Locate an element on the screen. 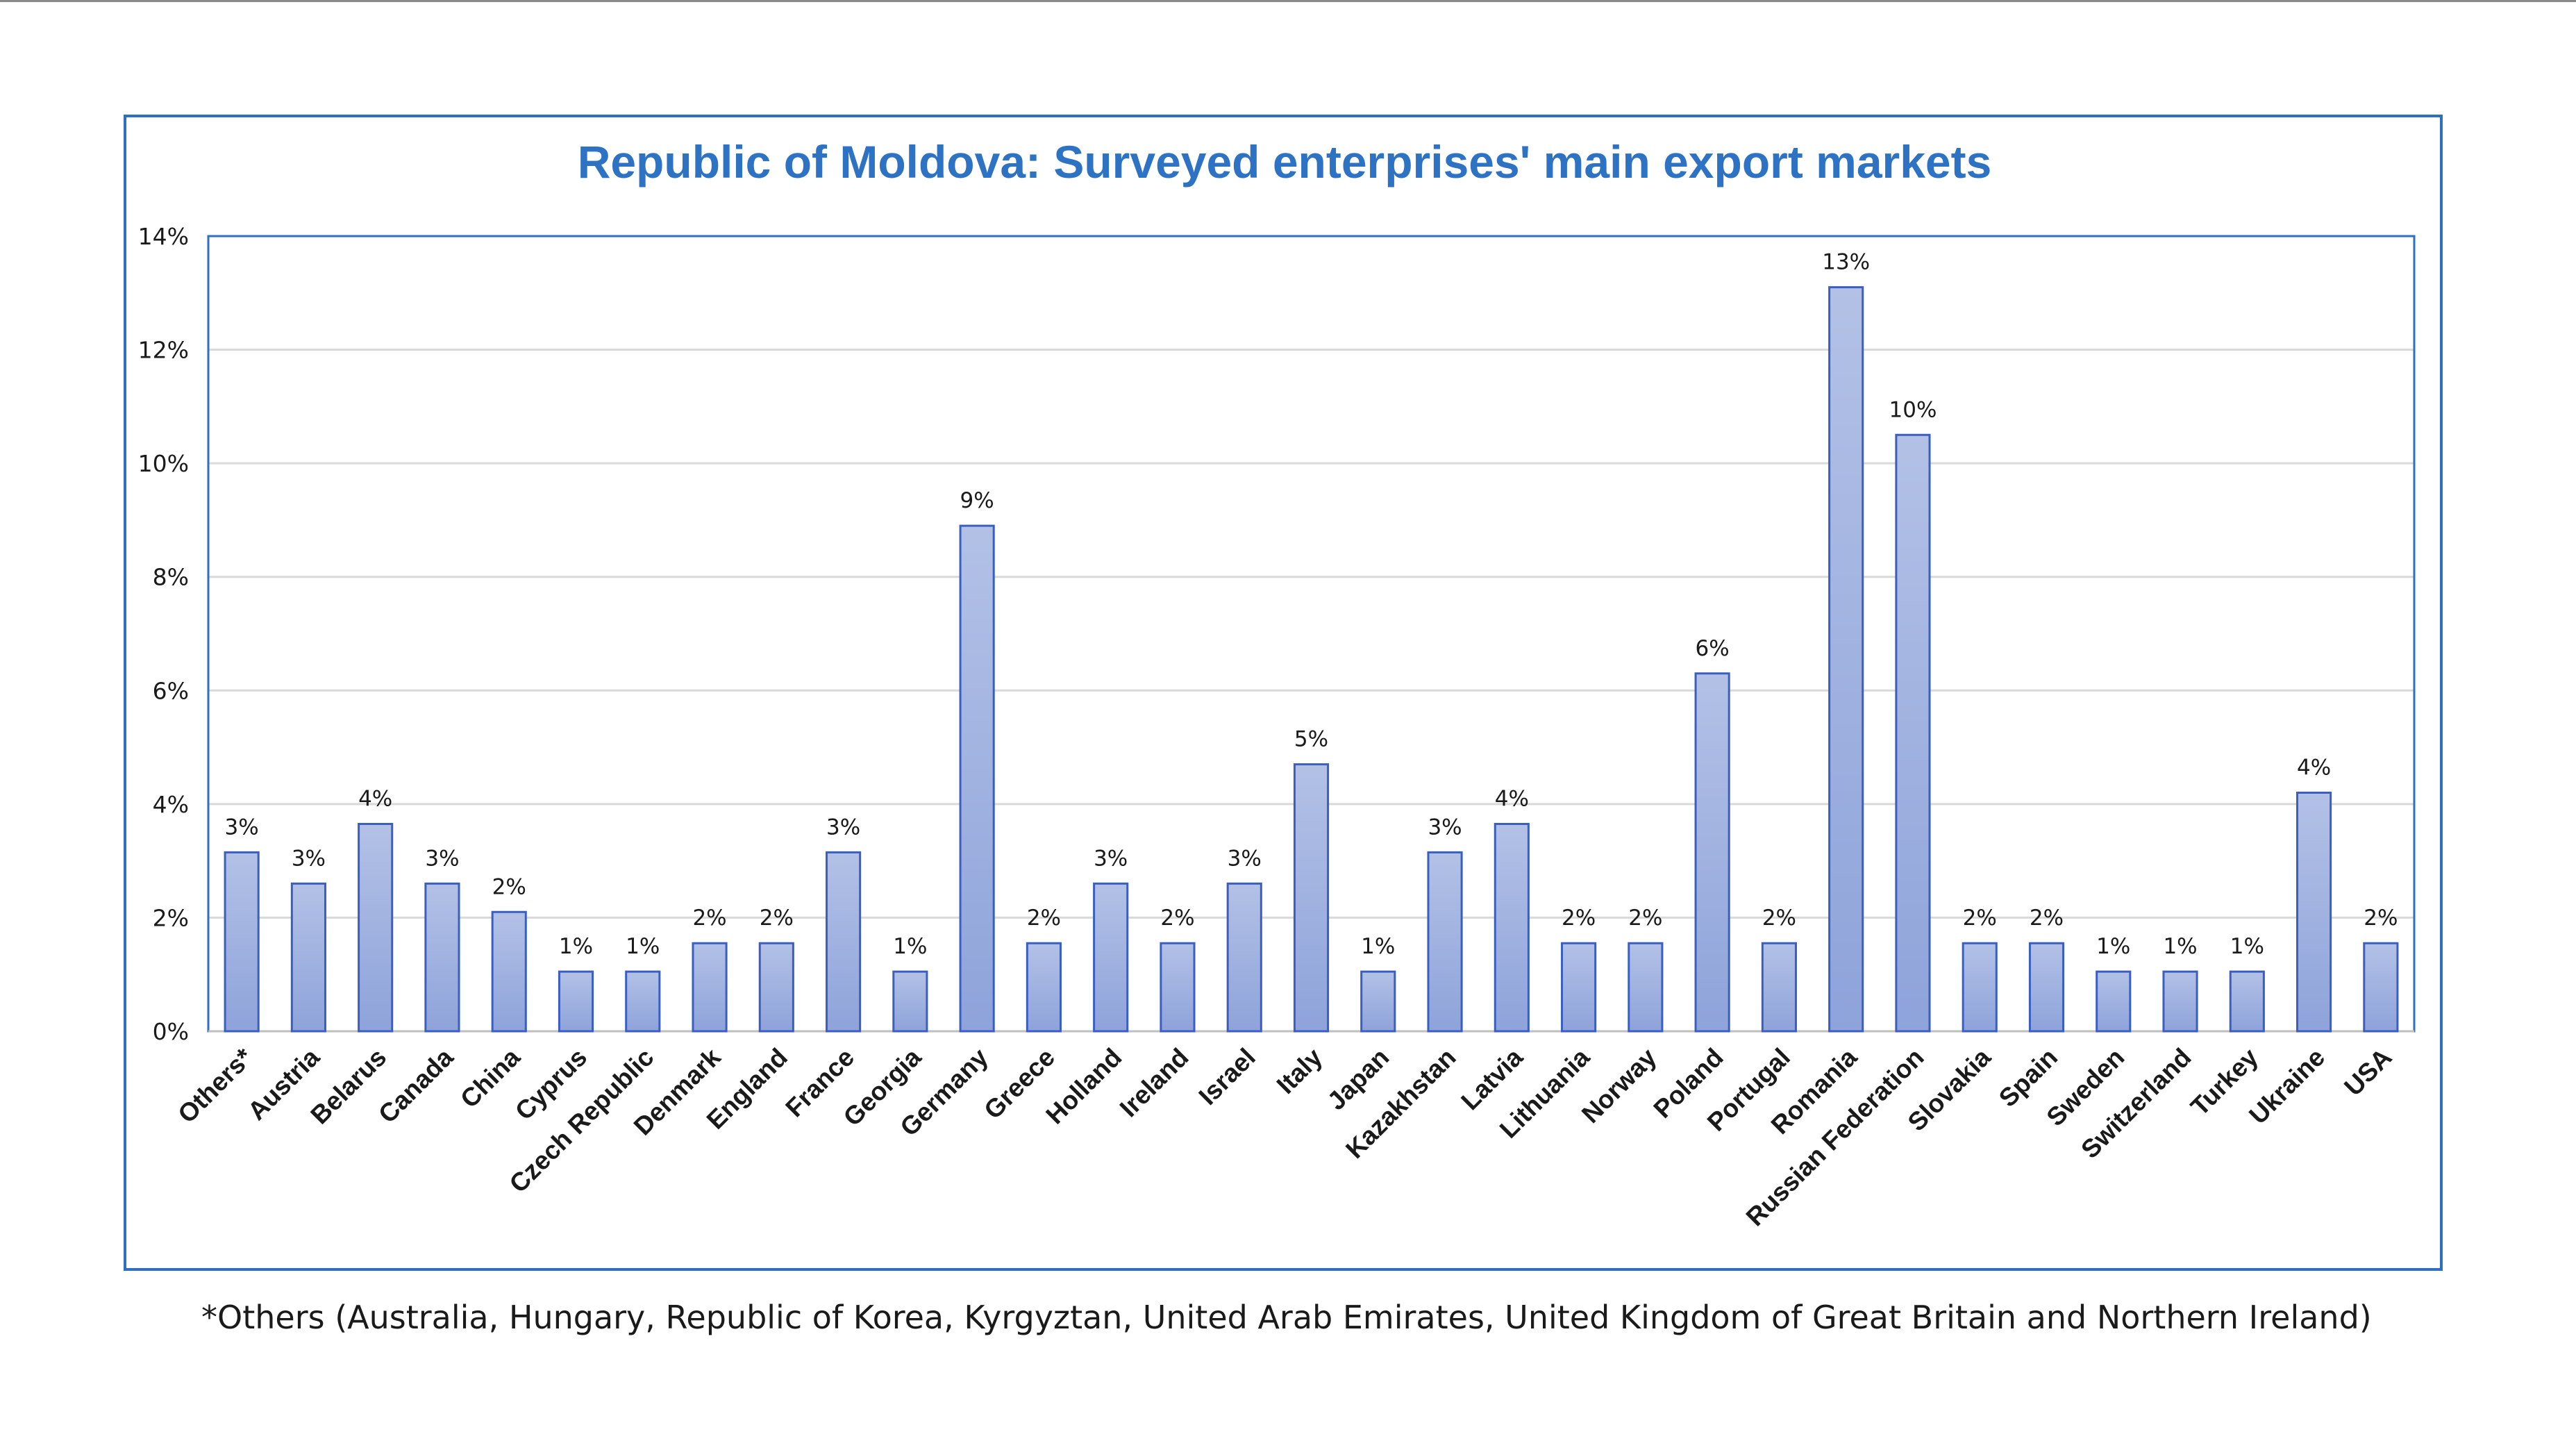 The image size is (2576, 1450). x-tick-label: Norway is located at coordinates (1619, 1085).